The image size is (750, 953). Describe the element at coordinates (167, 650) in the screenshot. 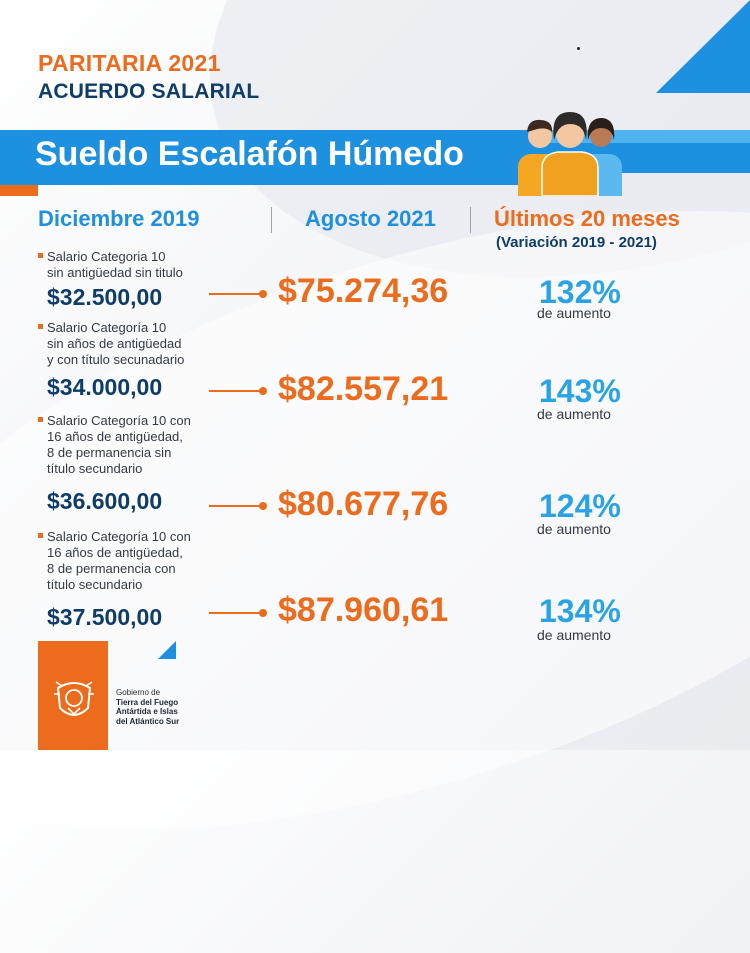

I see `small-corner-triangle` at that location.